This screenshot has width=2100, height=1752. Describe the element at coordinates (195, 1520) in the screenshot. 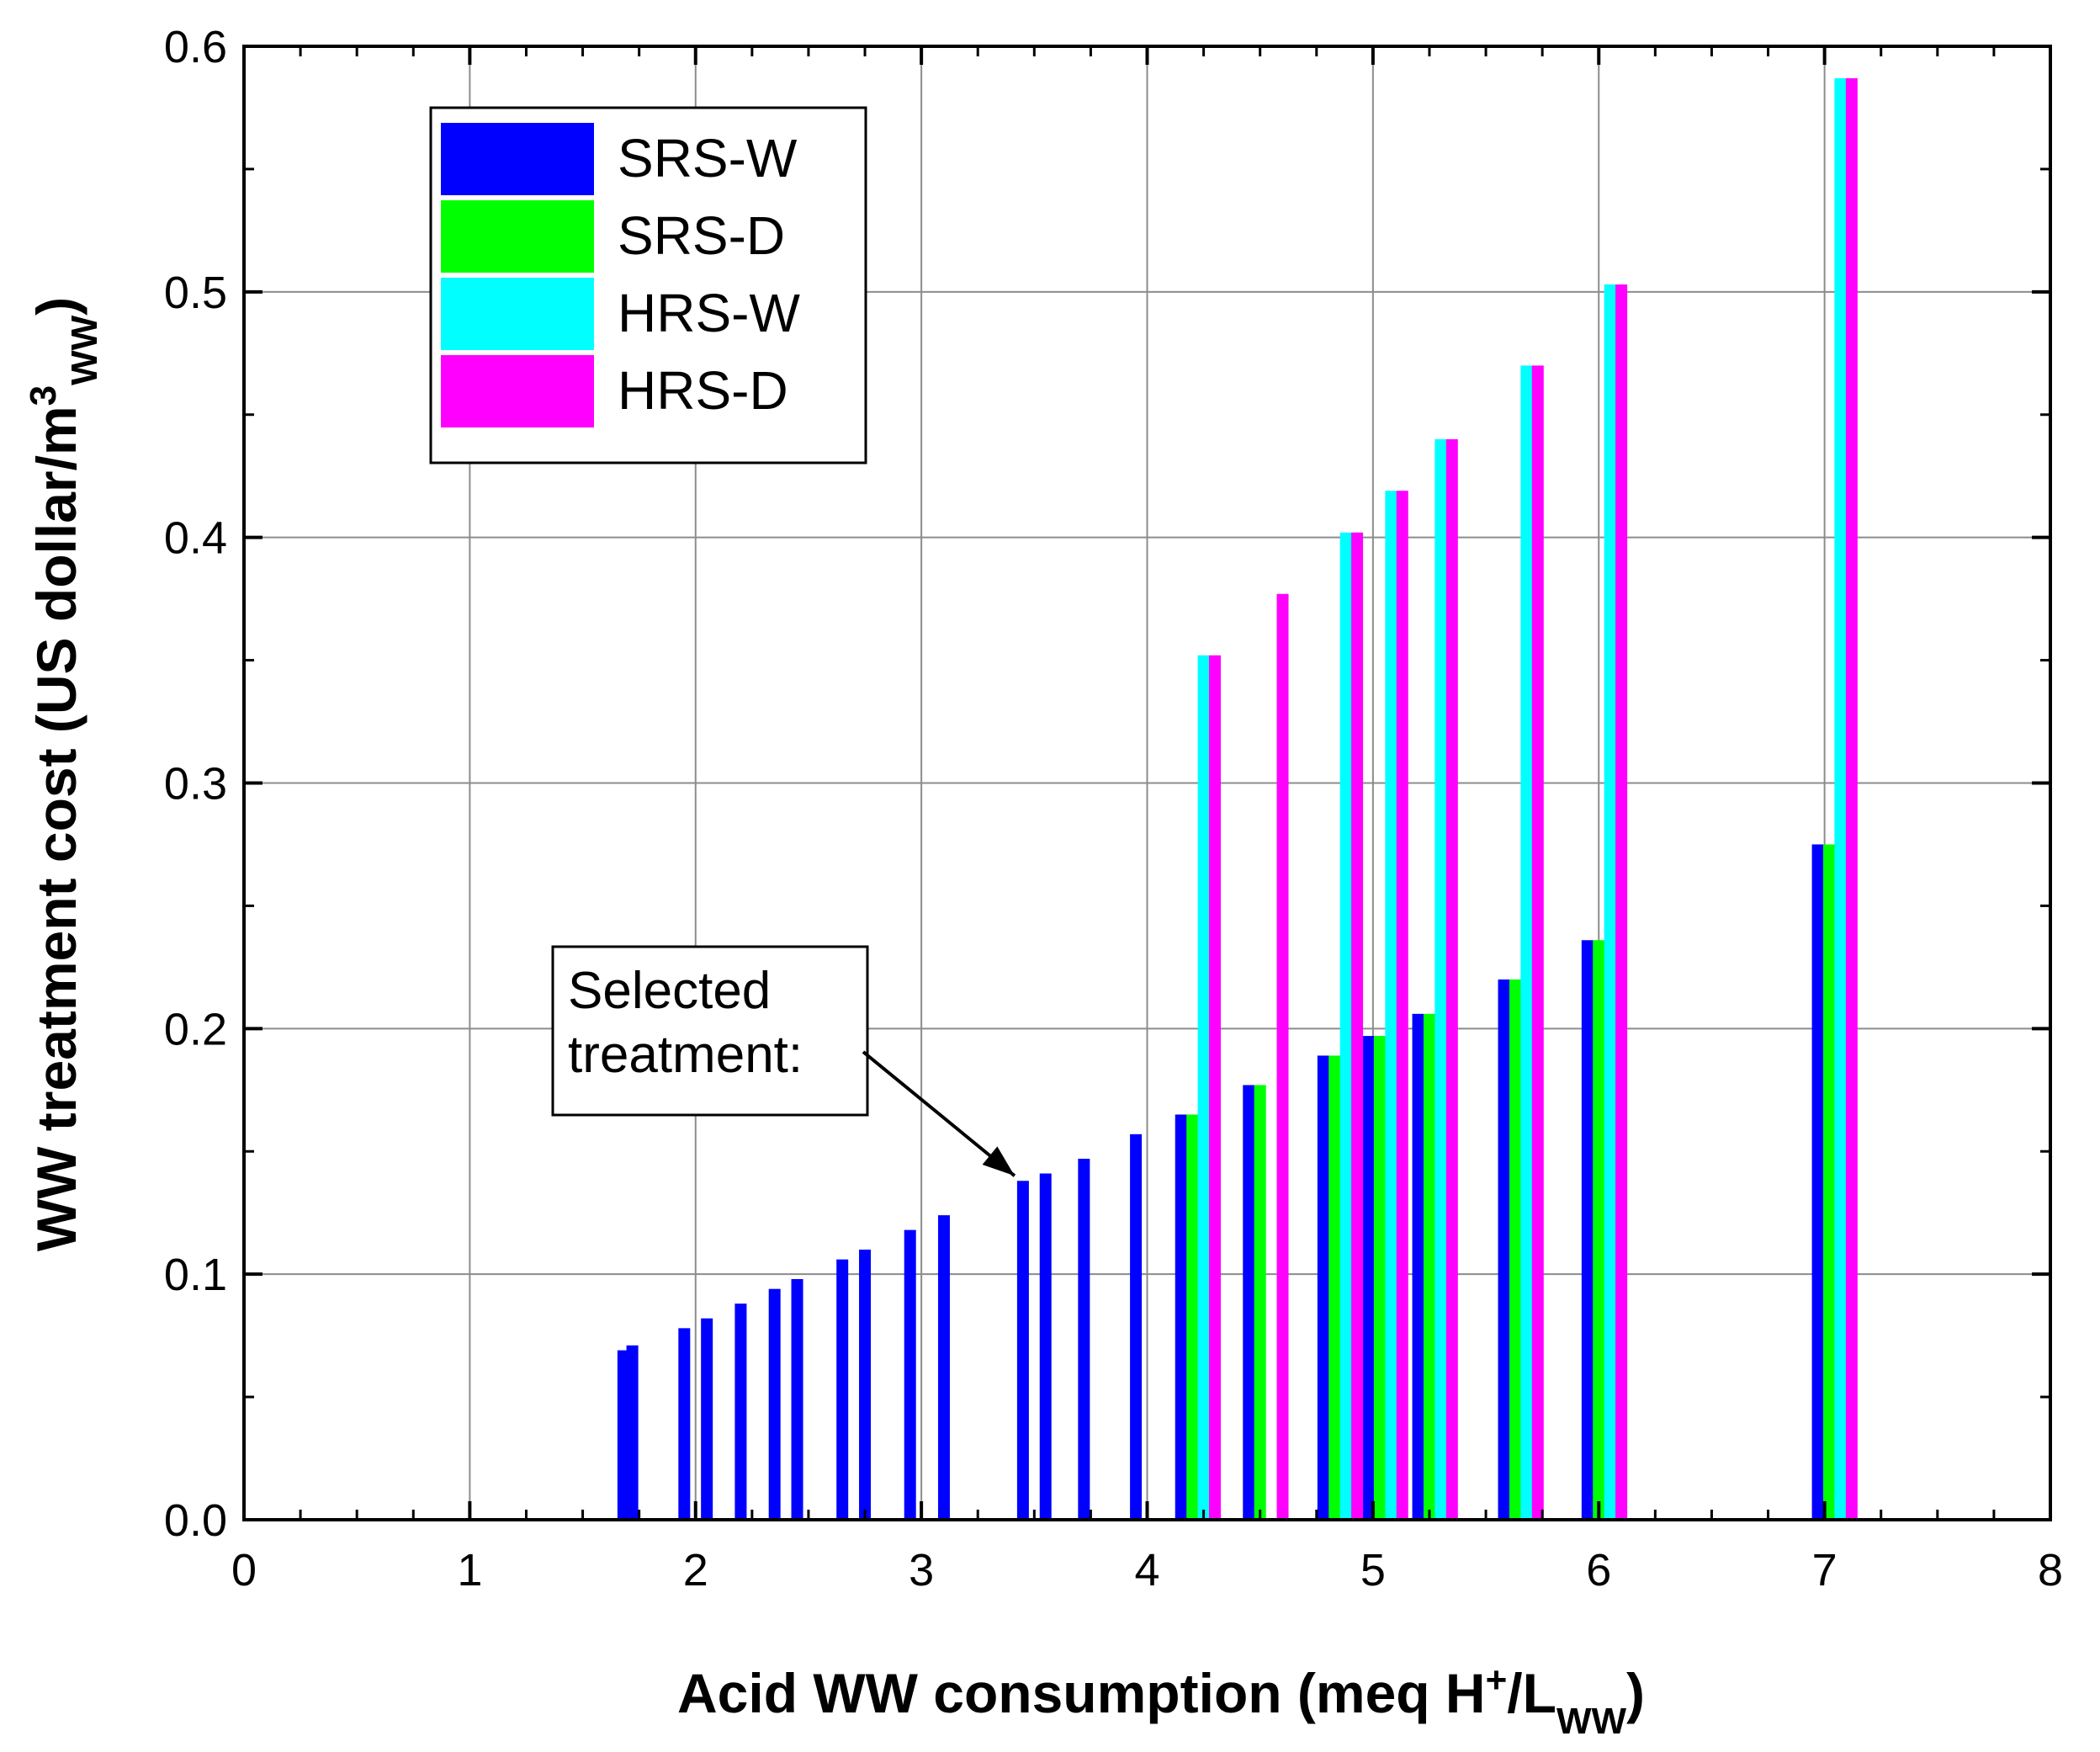

I see `y-tick-label: 0.0` at that location.